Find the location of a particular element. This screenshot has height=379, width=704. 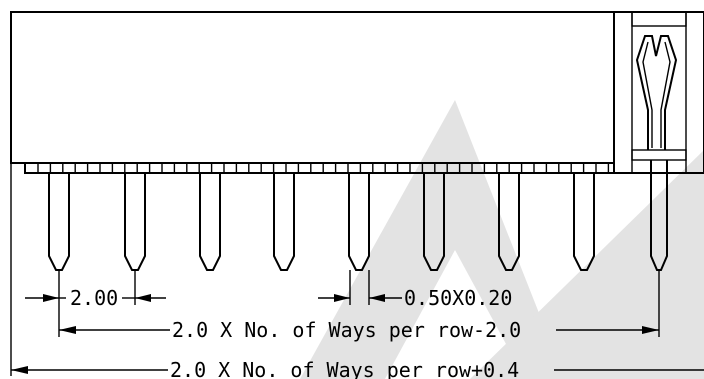

inner-span-dimension: 2.0 X No. of Ways per row-2.0 is located at coordinates (359, 330).